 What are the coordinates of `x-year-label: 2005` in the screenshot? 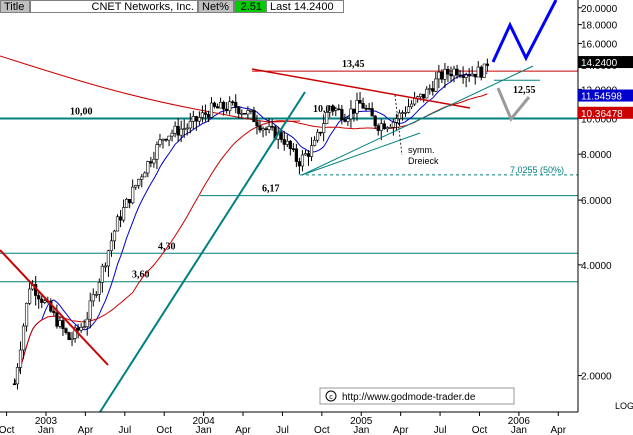 It's located at (361, 421).